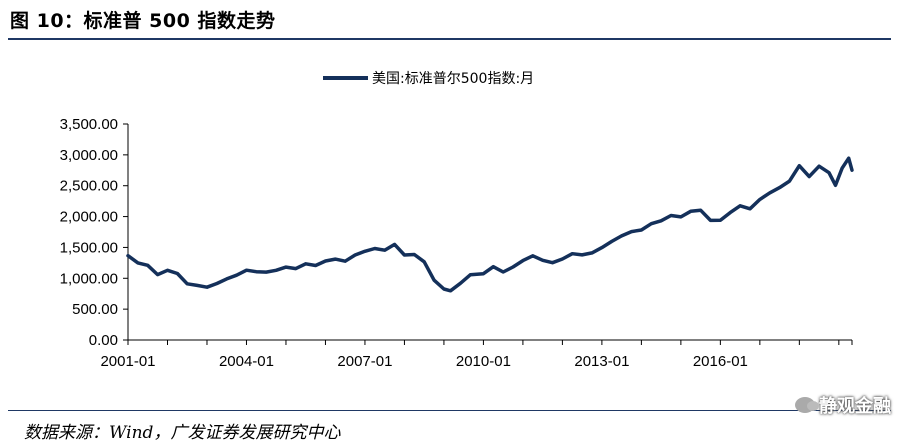 The width and height of the screenshot is (905, 448). What do you see at coordinates (89, 186) in the screenshot?
I see `y-tick-label: 2,500.00` at bounding box center [89, 186].